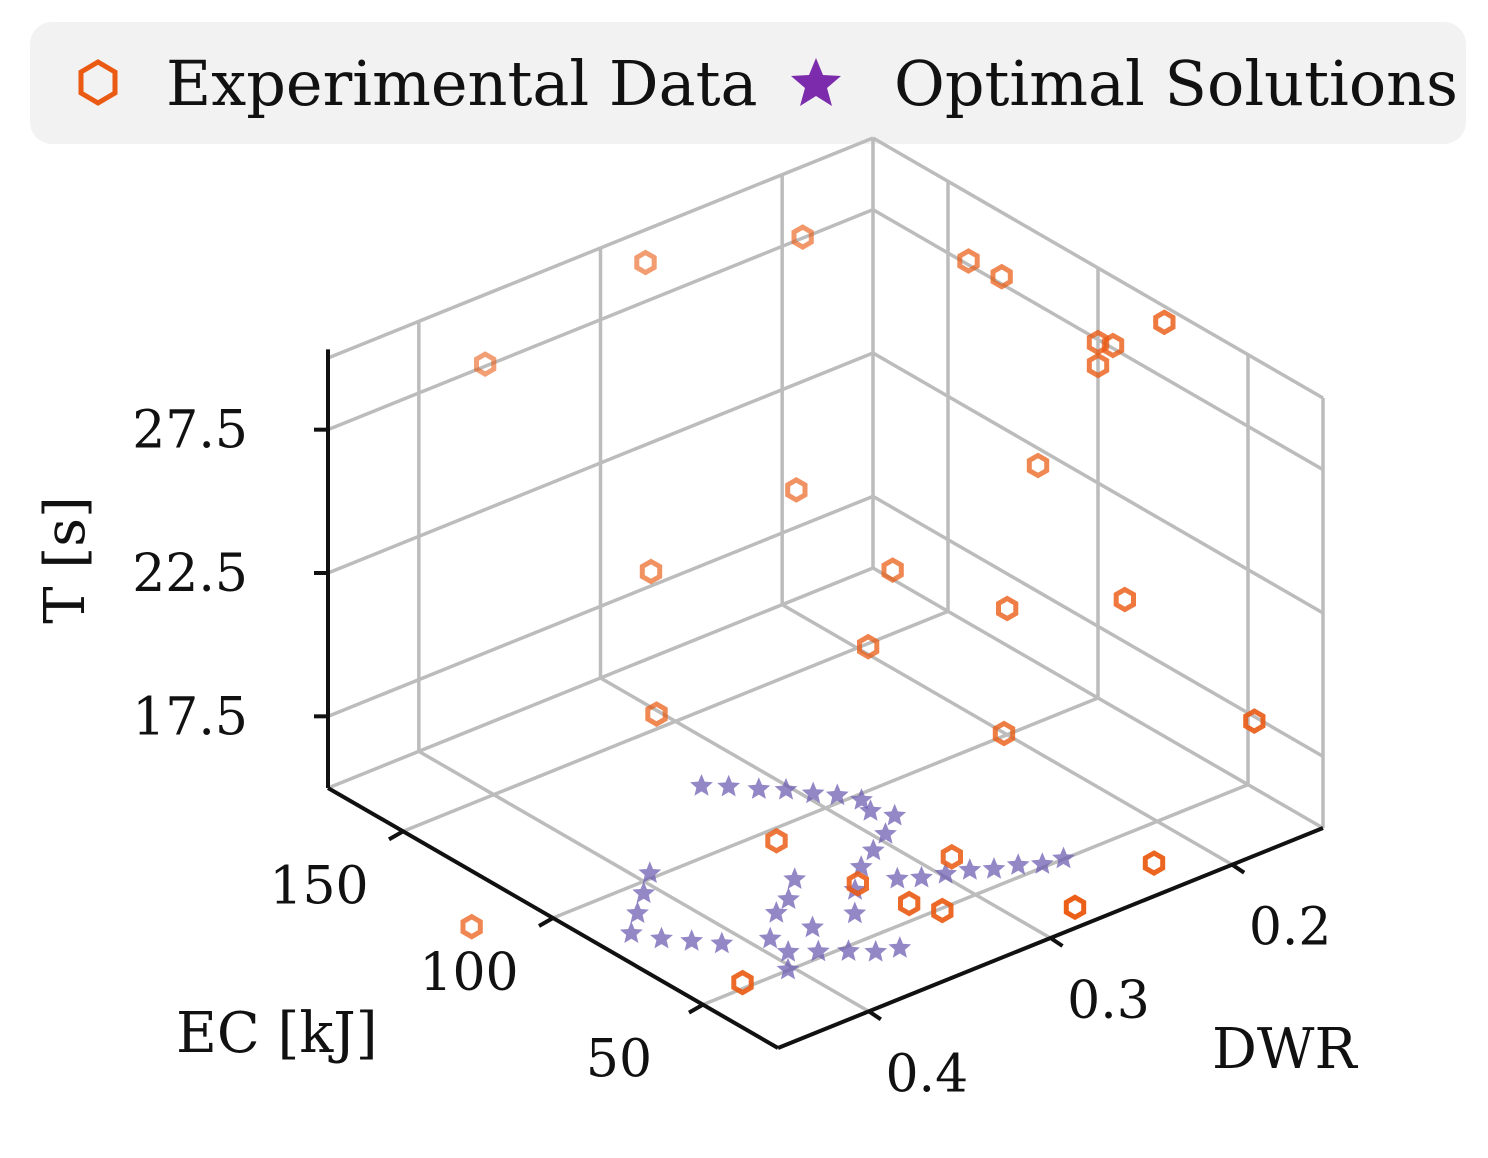  I want to click on z-axis-label: T [s], so click(65, 560).